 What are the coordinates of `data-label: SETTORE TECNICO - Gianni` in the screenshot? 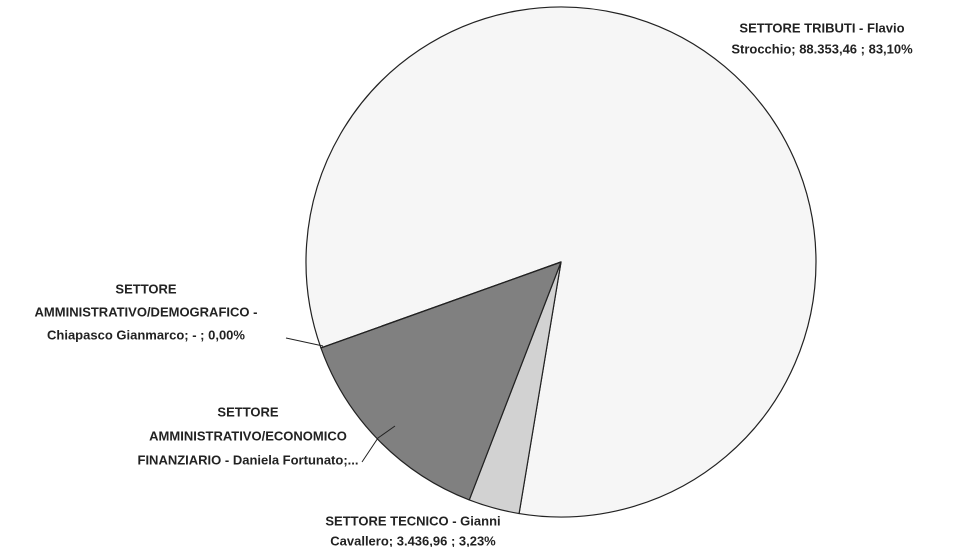 It's located at (412, 520).